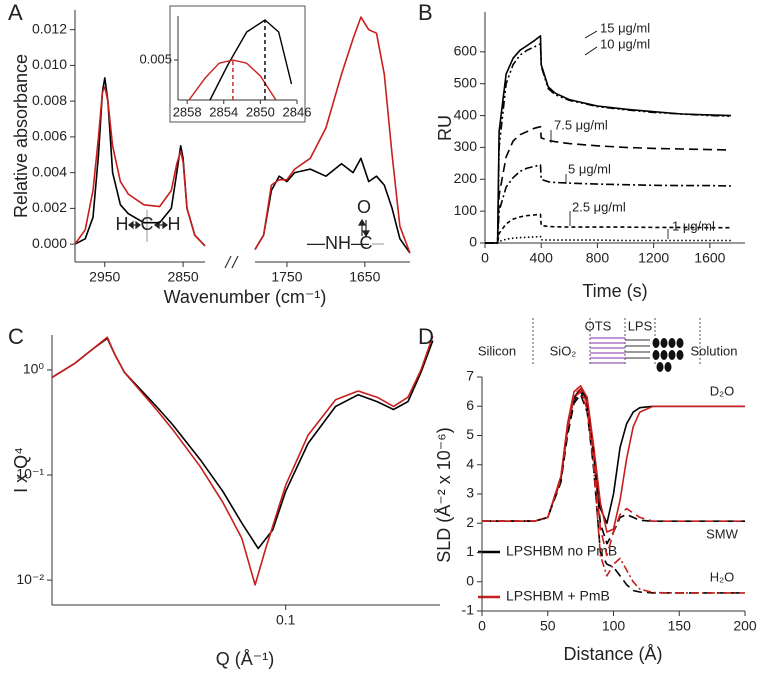  Describe the element at coordinates (249, 228) in the screenshot. I see `bond-arrows` at that location.